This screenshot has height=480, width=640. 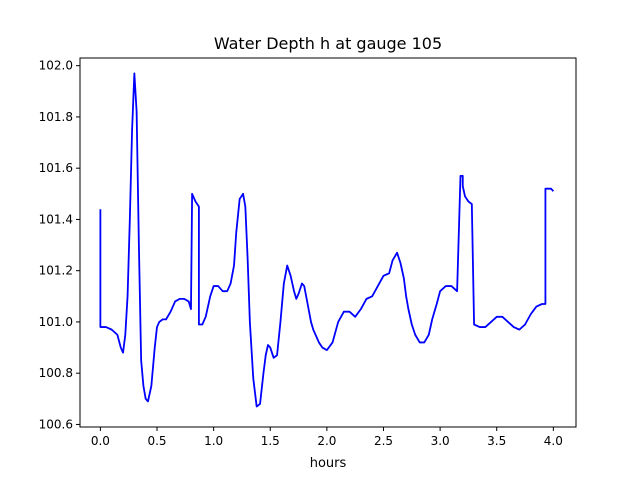 I want to click on x-tick-label: 3.0, so click(x=440, y=441).